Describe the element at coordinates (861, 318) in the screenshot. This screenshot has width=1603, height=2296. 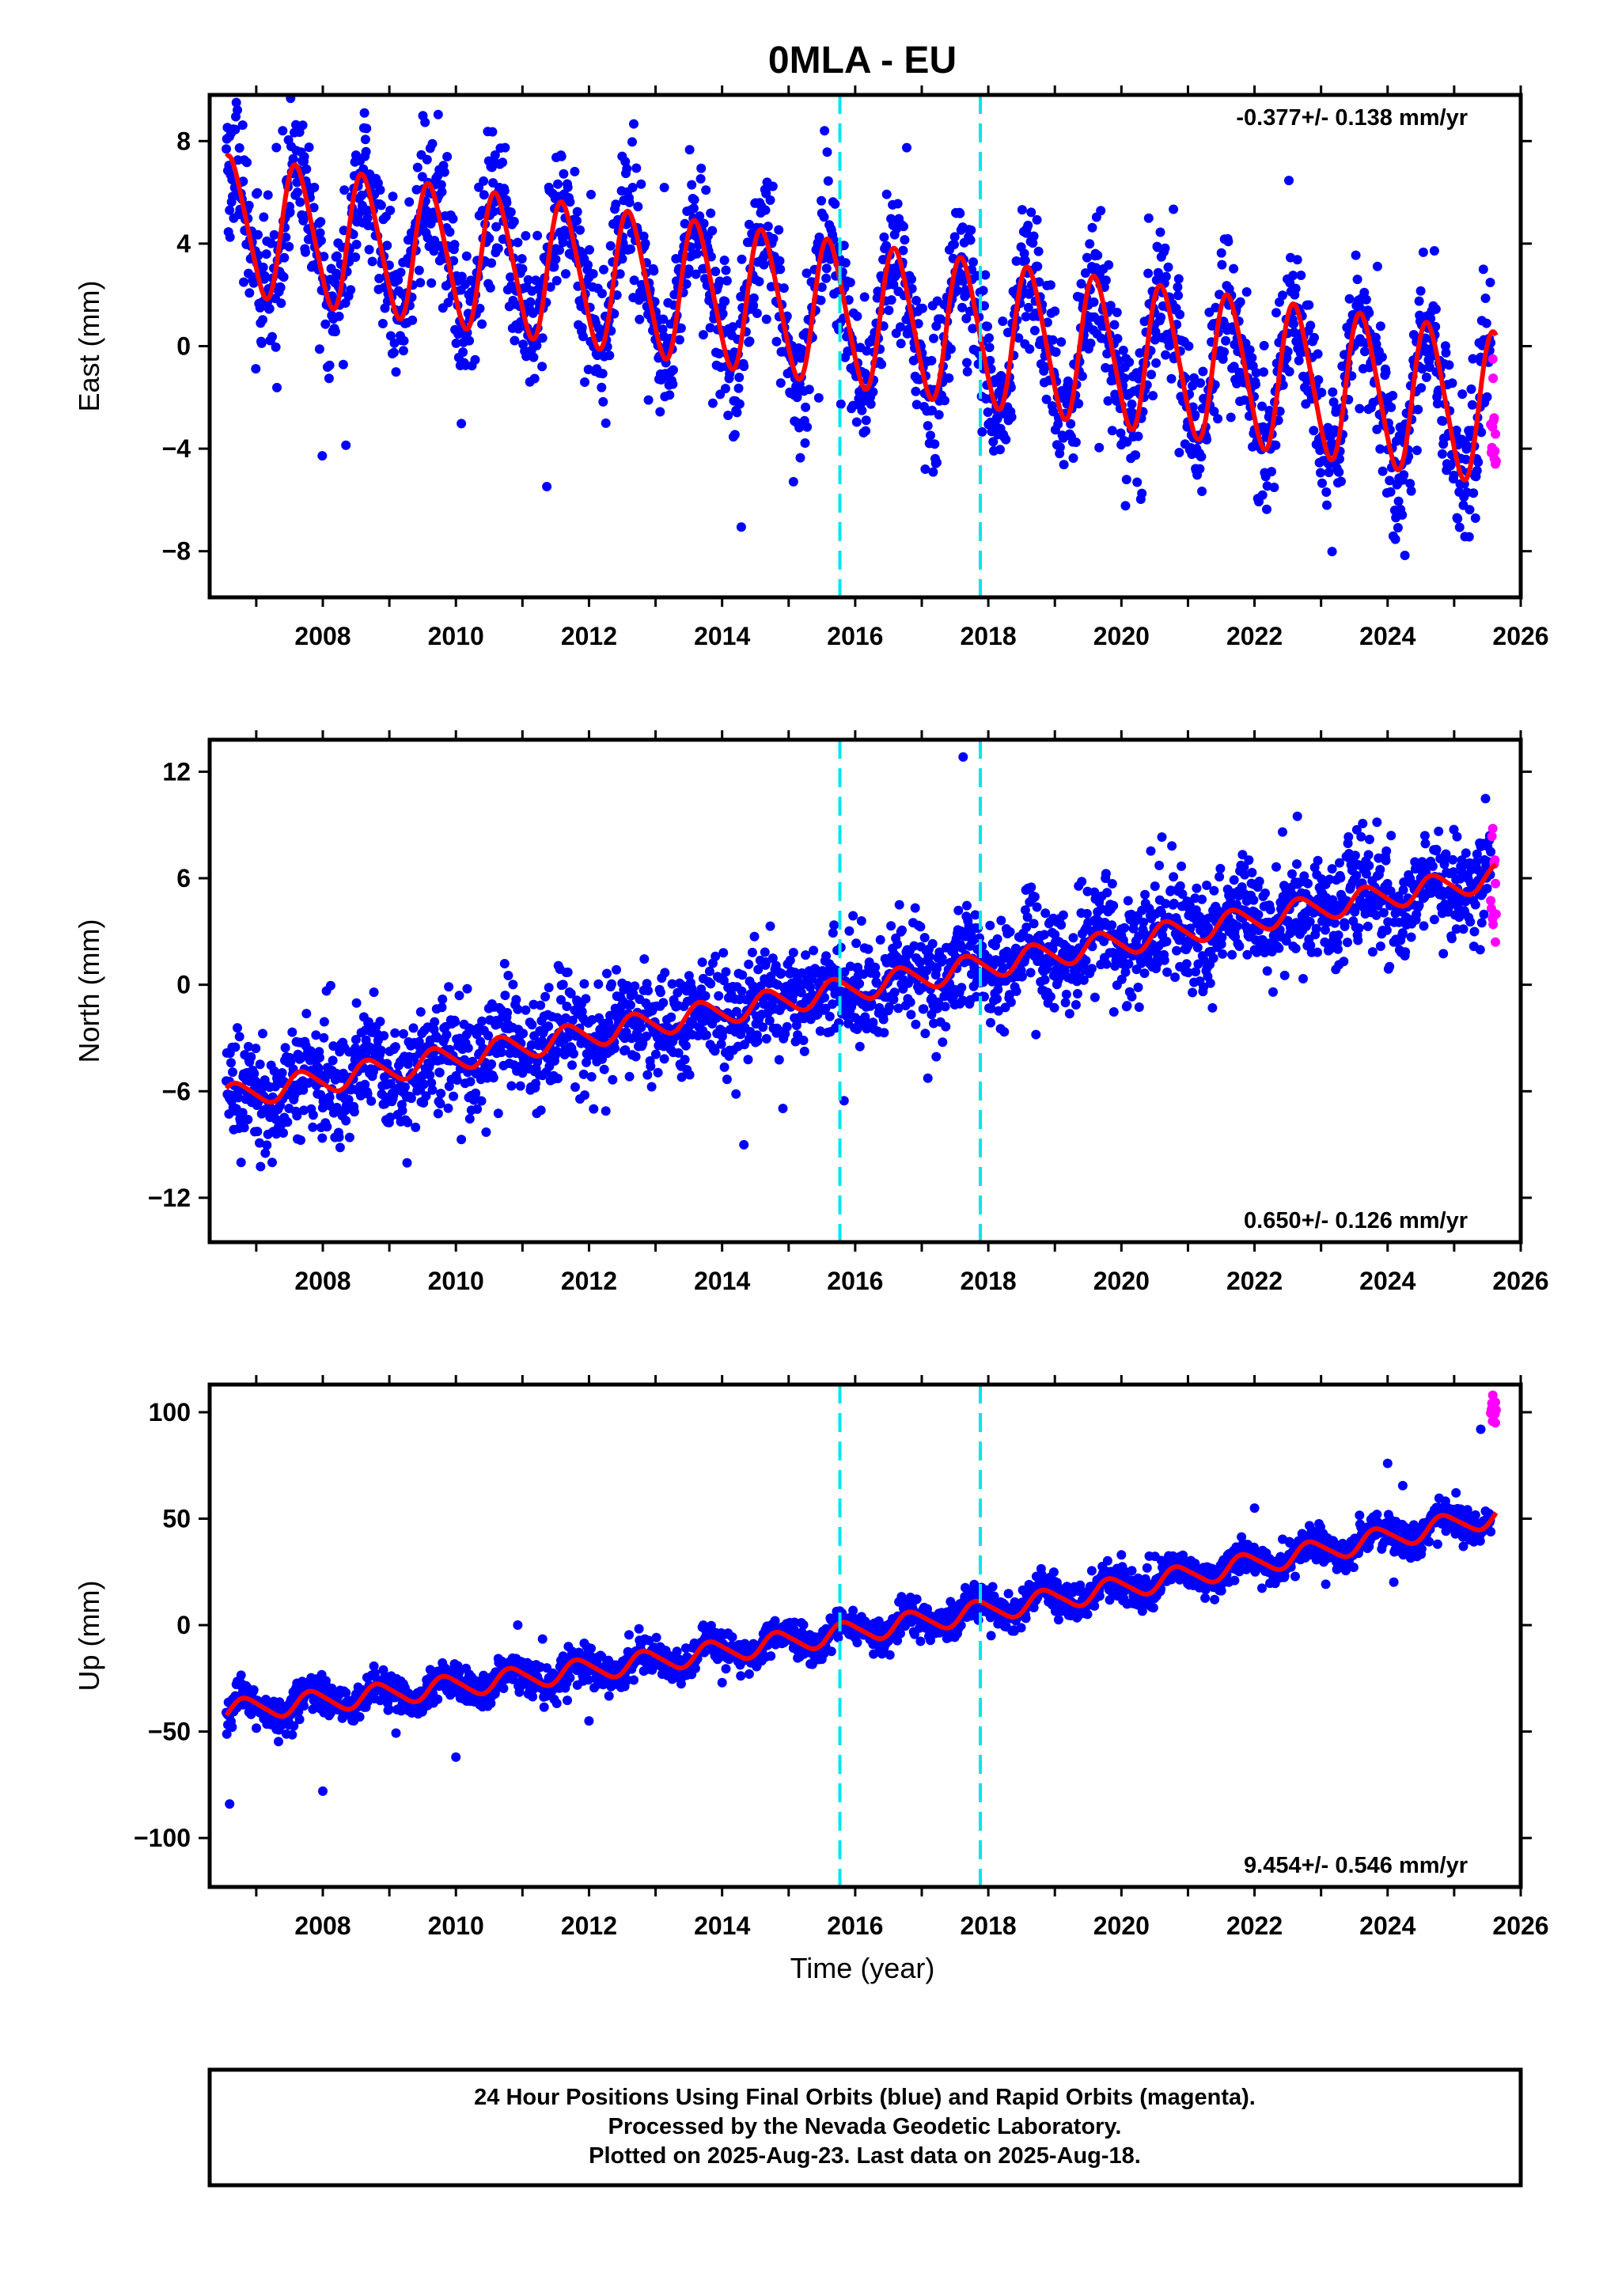
I see `model-curve` at that location.